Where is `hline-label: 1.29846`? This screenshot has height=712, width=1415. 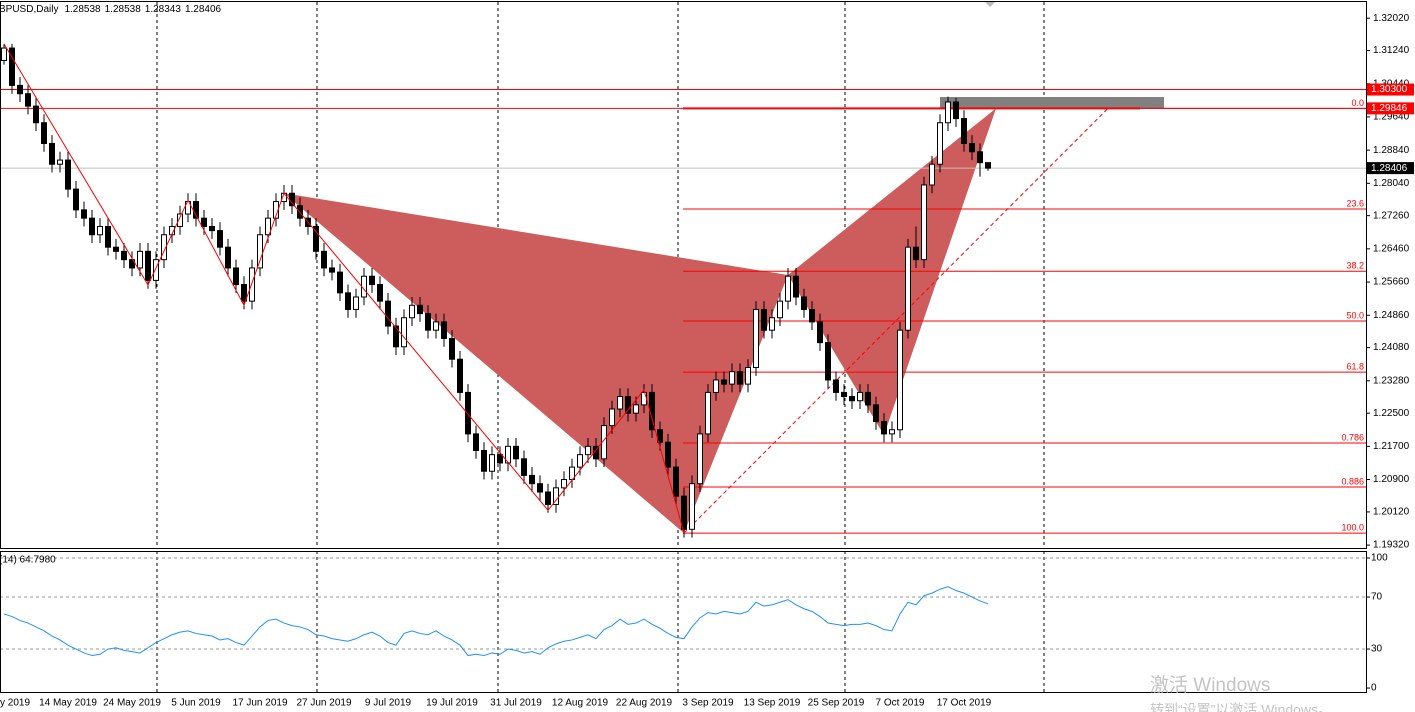 hline-label: 1.29846 is located at coordinates (1389, 108).